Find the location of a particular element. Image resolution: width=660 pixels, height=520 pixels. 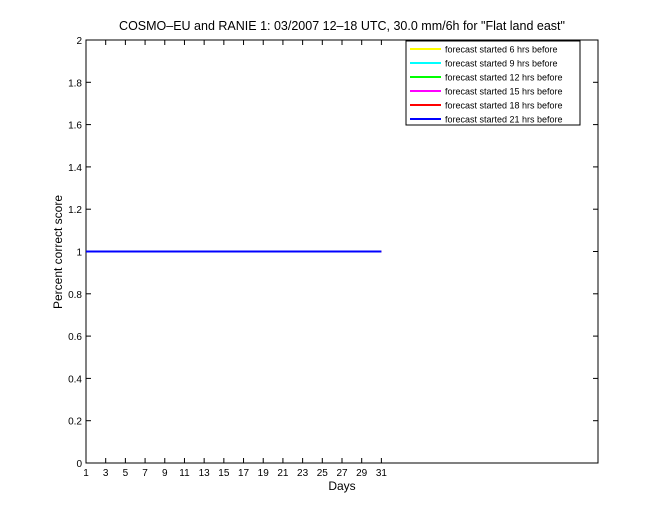

y-axis-label: Percent correct score is located at coordinates (58, 252).